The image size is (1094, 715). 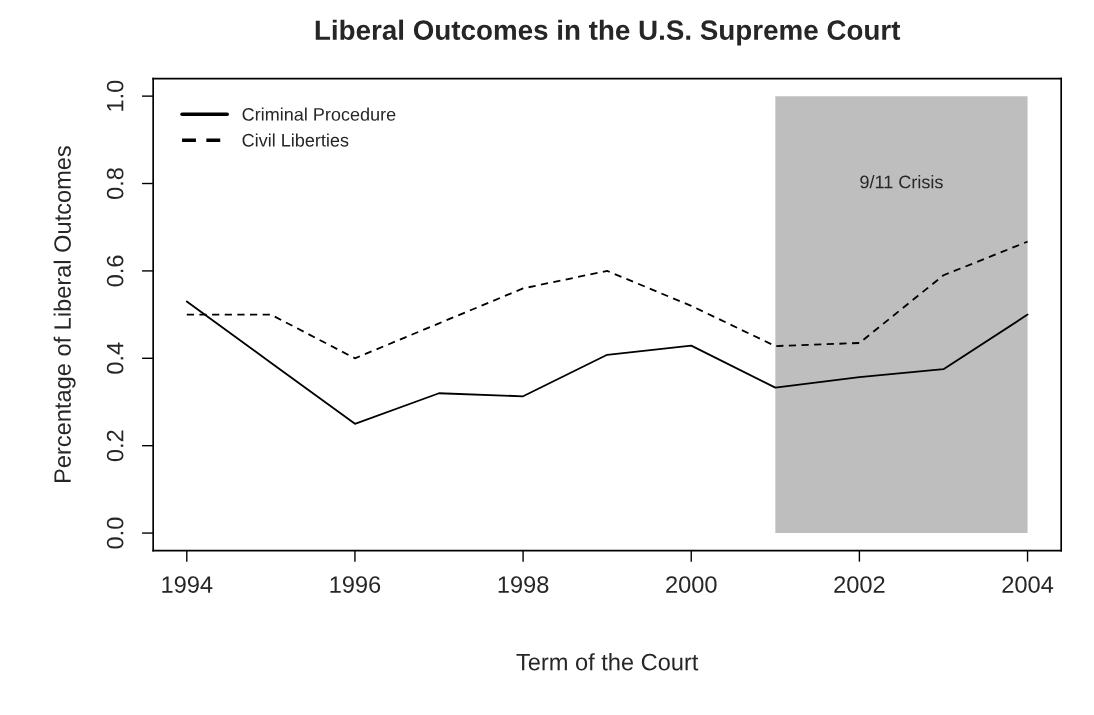 What do you see at coordinates (691, 584) in the screenshot?
I see `x-tick-label: 2000` at bounding box center [691, 584].